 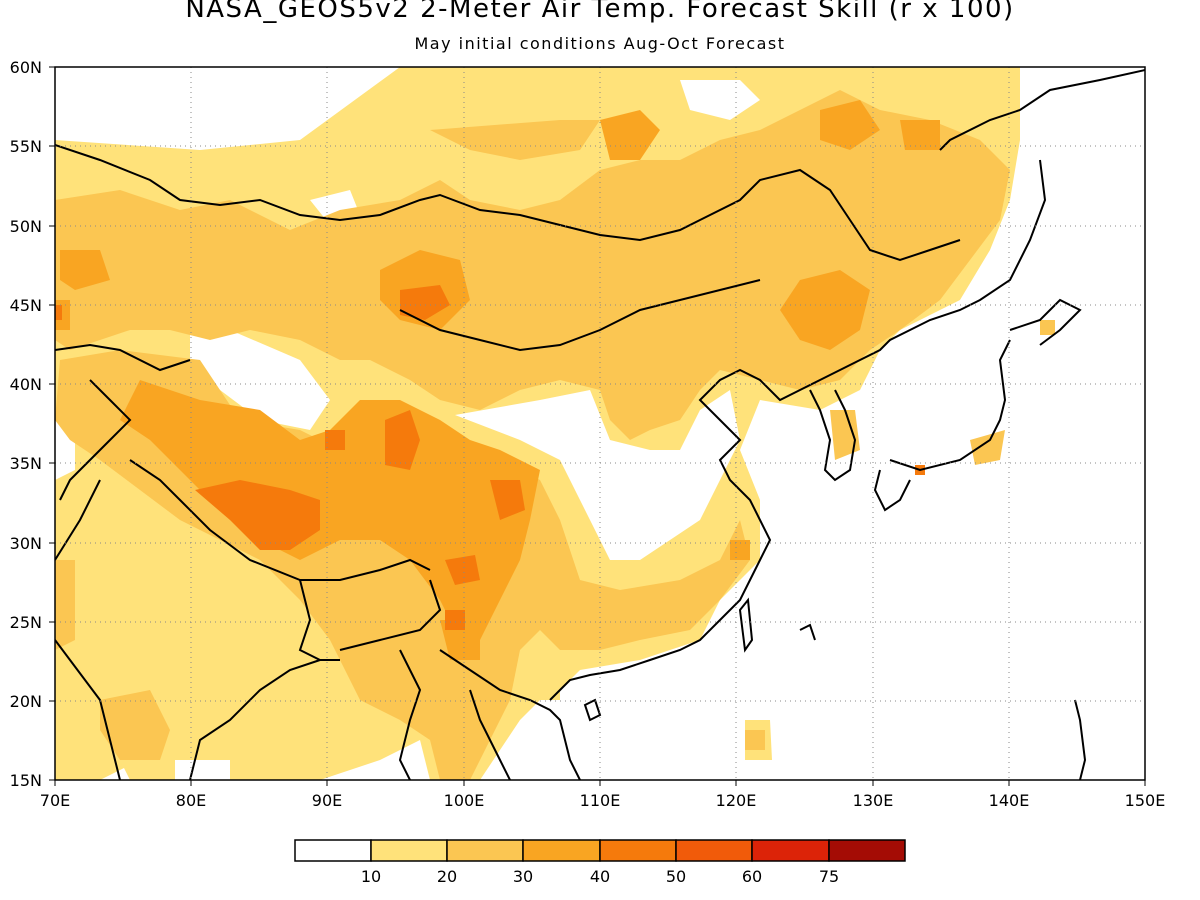 I want to click on lat-label: 25N, so click(x=26, y=622).